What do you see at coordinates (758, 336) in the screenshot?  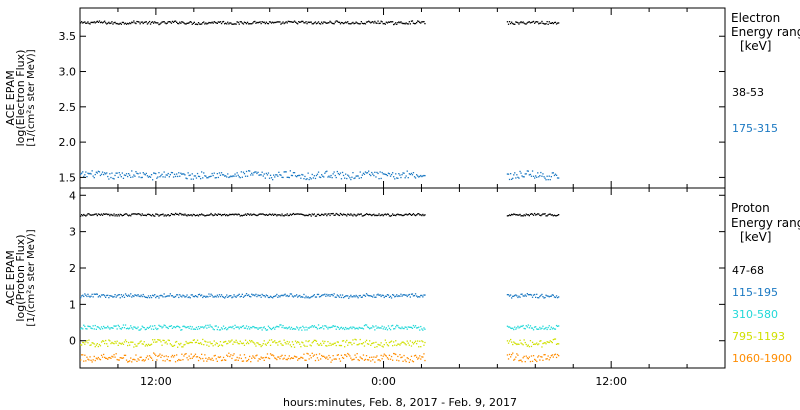 I see `proton-legend-795-1193: 795-1193` at bounding box center [758, 336].